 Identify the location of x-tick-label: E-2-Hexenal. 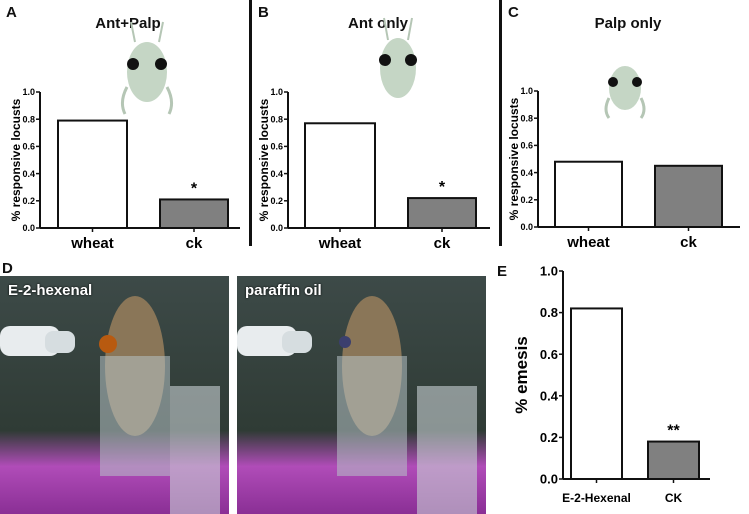
(596, 498).